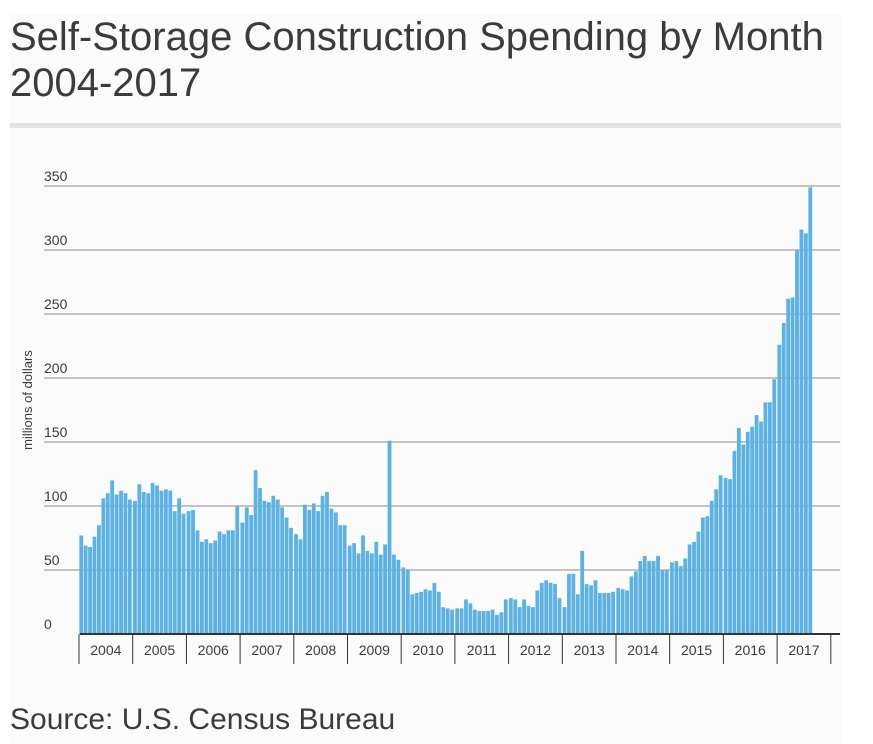 The height and width of the screenshot is (744, 873). What do you see at coordinates (803, 650) in the screenshot?
I see `x-tick-label: 2017` at bounding box center [803, 650].